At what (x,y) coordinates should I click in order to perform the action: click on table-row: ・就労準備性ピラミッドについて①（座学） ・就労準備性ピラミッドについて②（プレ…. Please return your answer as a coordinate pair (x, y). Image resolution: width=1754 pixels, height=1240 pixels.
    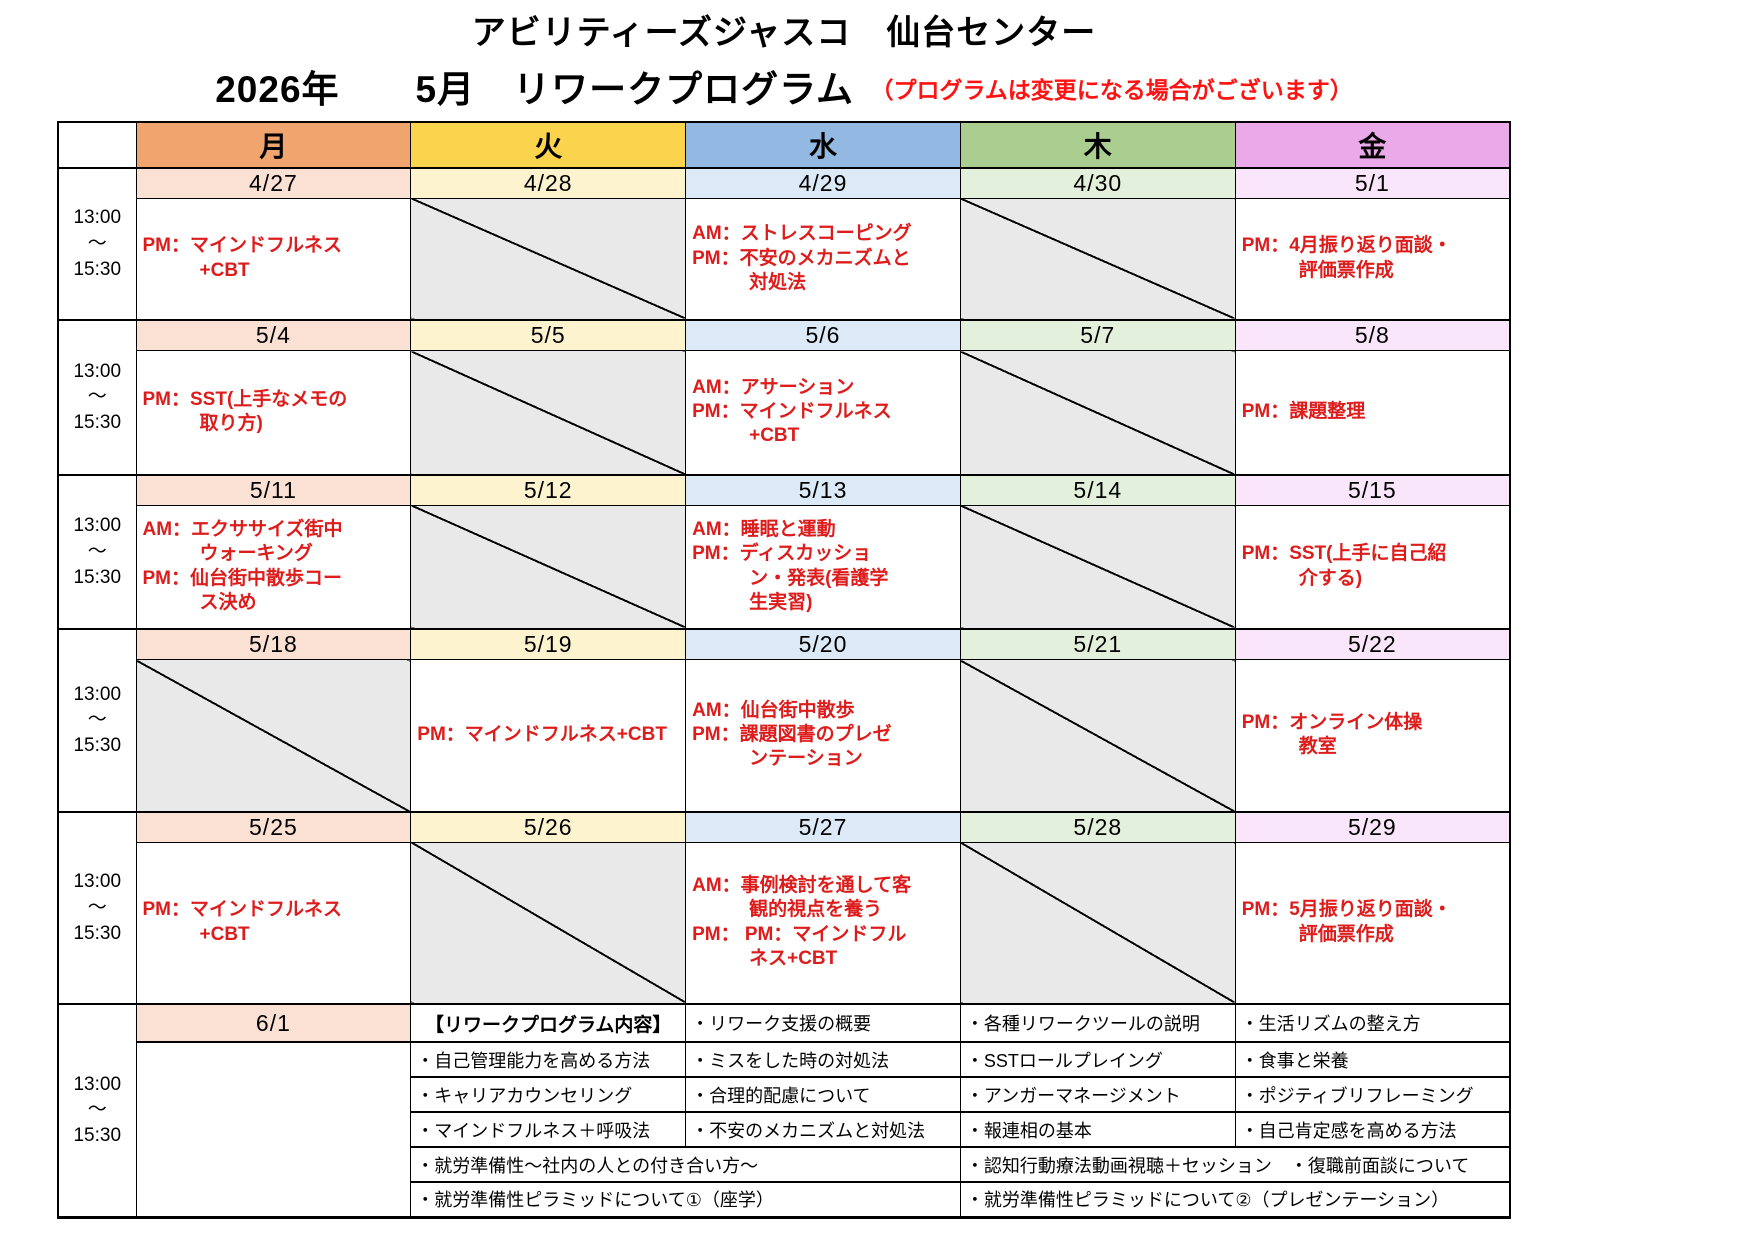
    Looking at the image, I should click on (784, 1199).